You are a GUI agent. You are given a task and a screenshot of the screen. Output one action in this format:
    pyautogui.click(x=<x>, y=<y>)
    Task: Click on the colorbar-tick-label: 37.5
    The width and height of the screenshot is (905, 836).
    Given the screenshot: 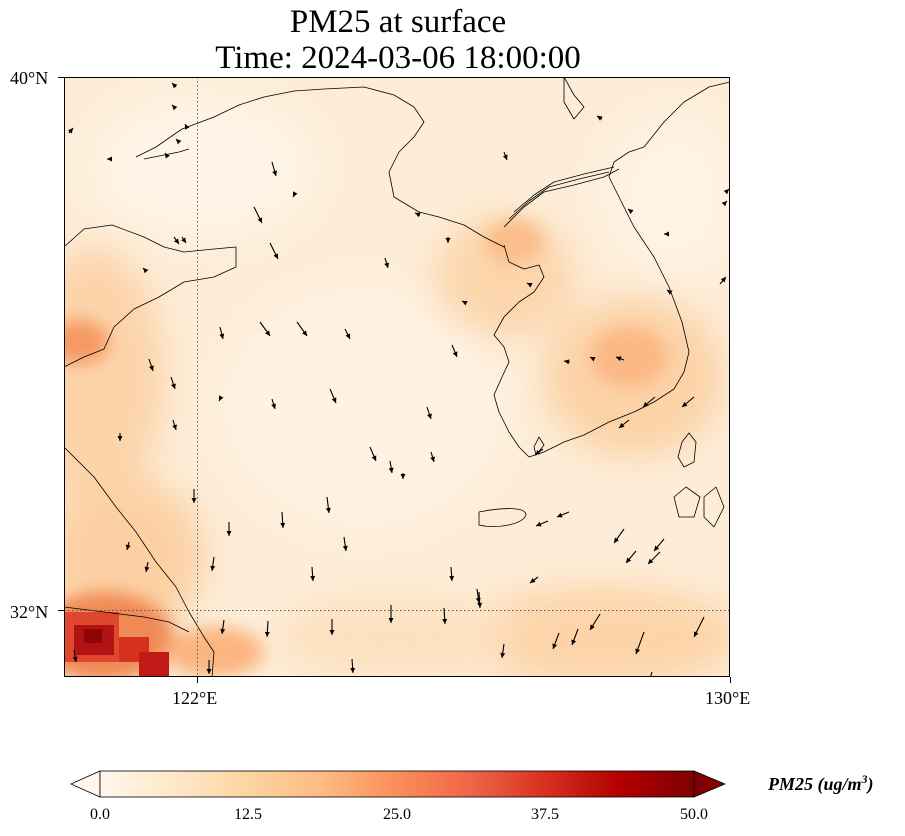 What is the action you would take?
    pyautogui.click(x=545, y=814)
    